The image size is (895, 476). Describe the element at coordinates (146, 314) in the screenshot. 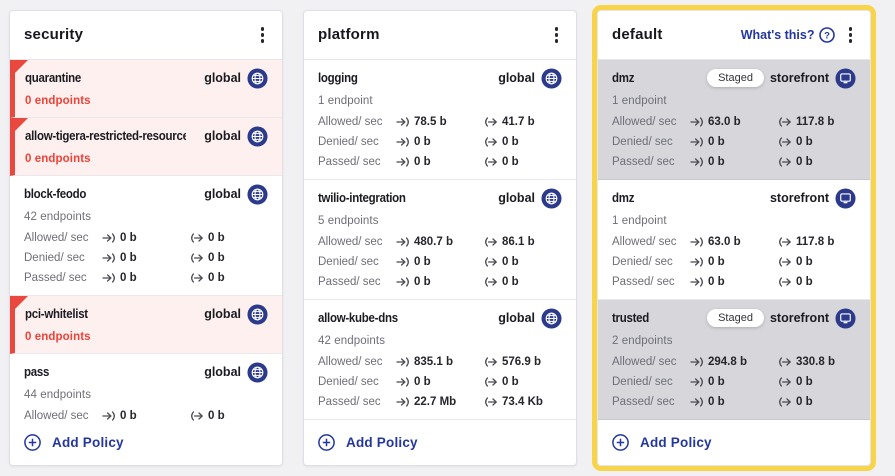

I see `policy-card-header: pci-whitelist global` at that location.